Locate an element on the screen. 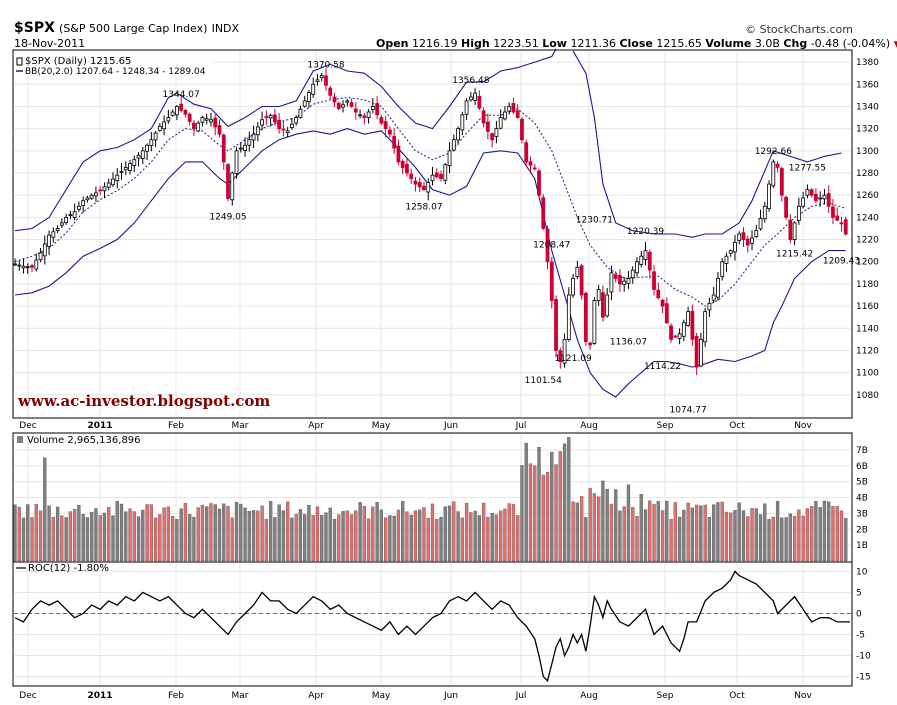 This screenshot has width=897, height=705. chg-label: Chg is located at coordinates (795, 43).